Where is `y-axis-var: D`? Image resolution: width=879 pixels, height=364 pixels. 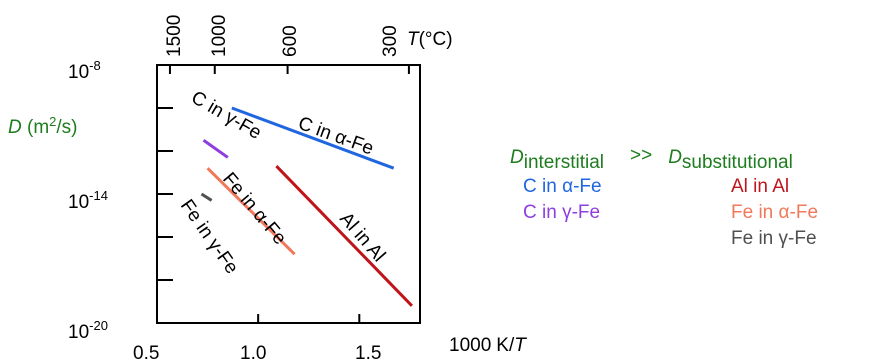
y-axis-var: D is located at coordinates (15, 127).